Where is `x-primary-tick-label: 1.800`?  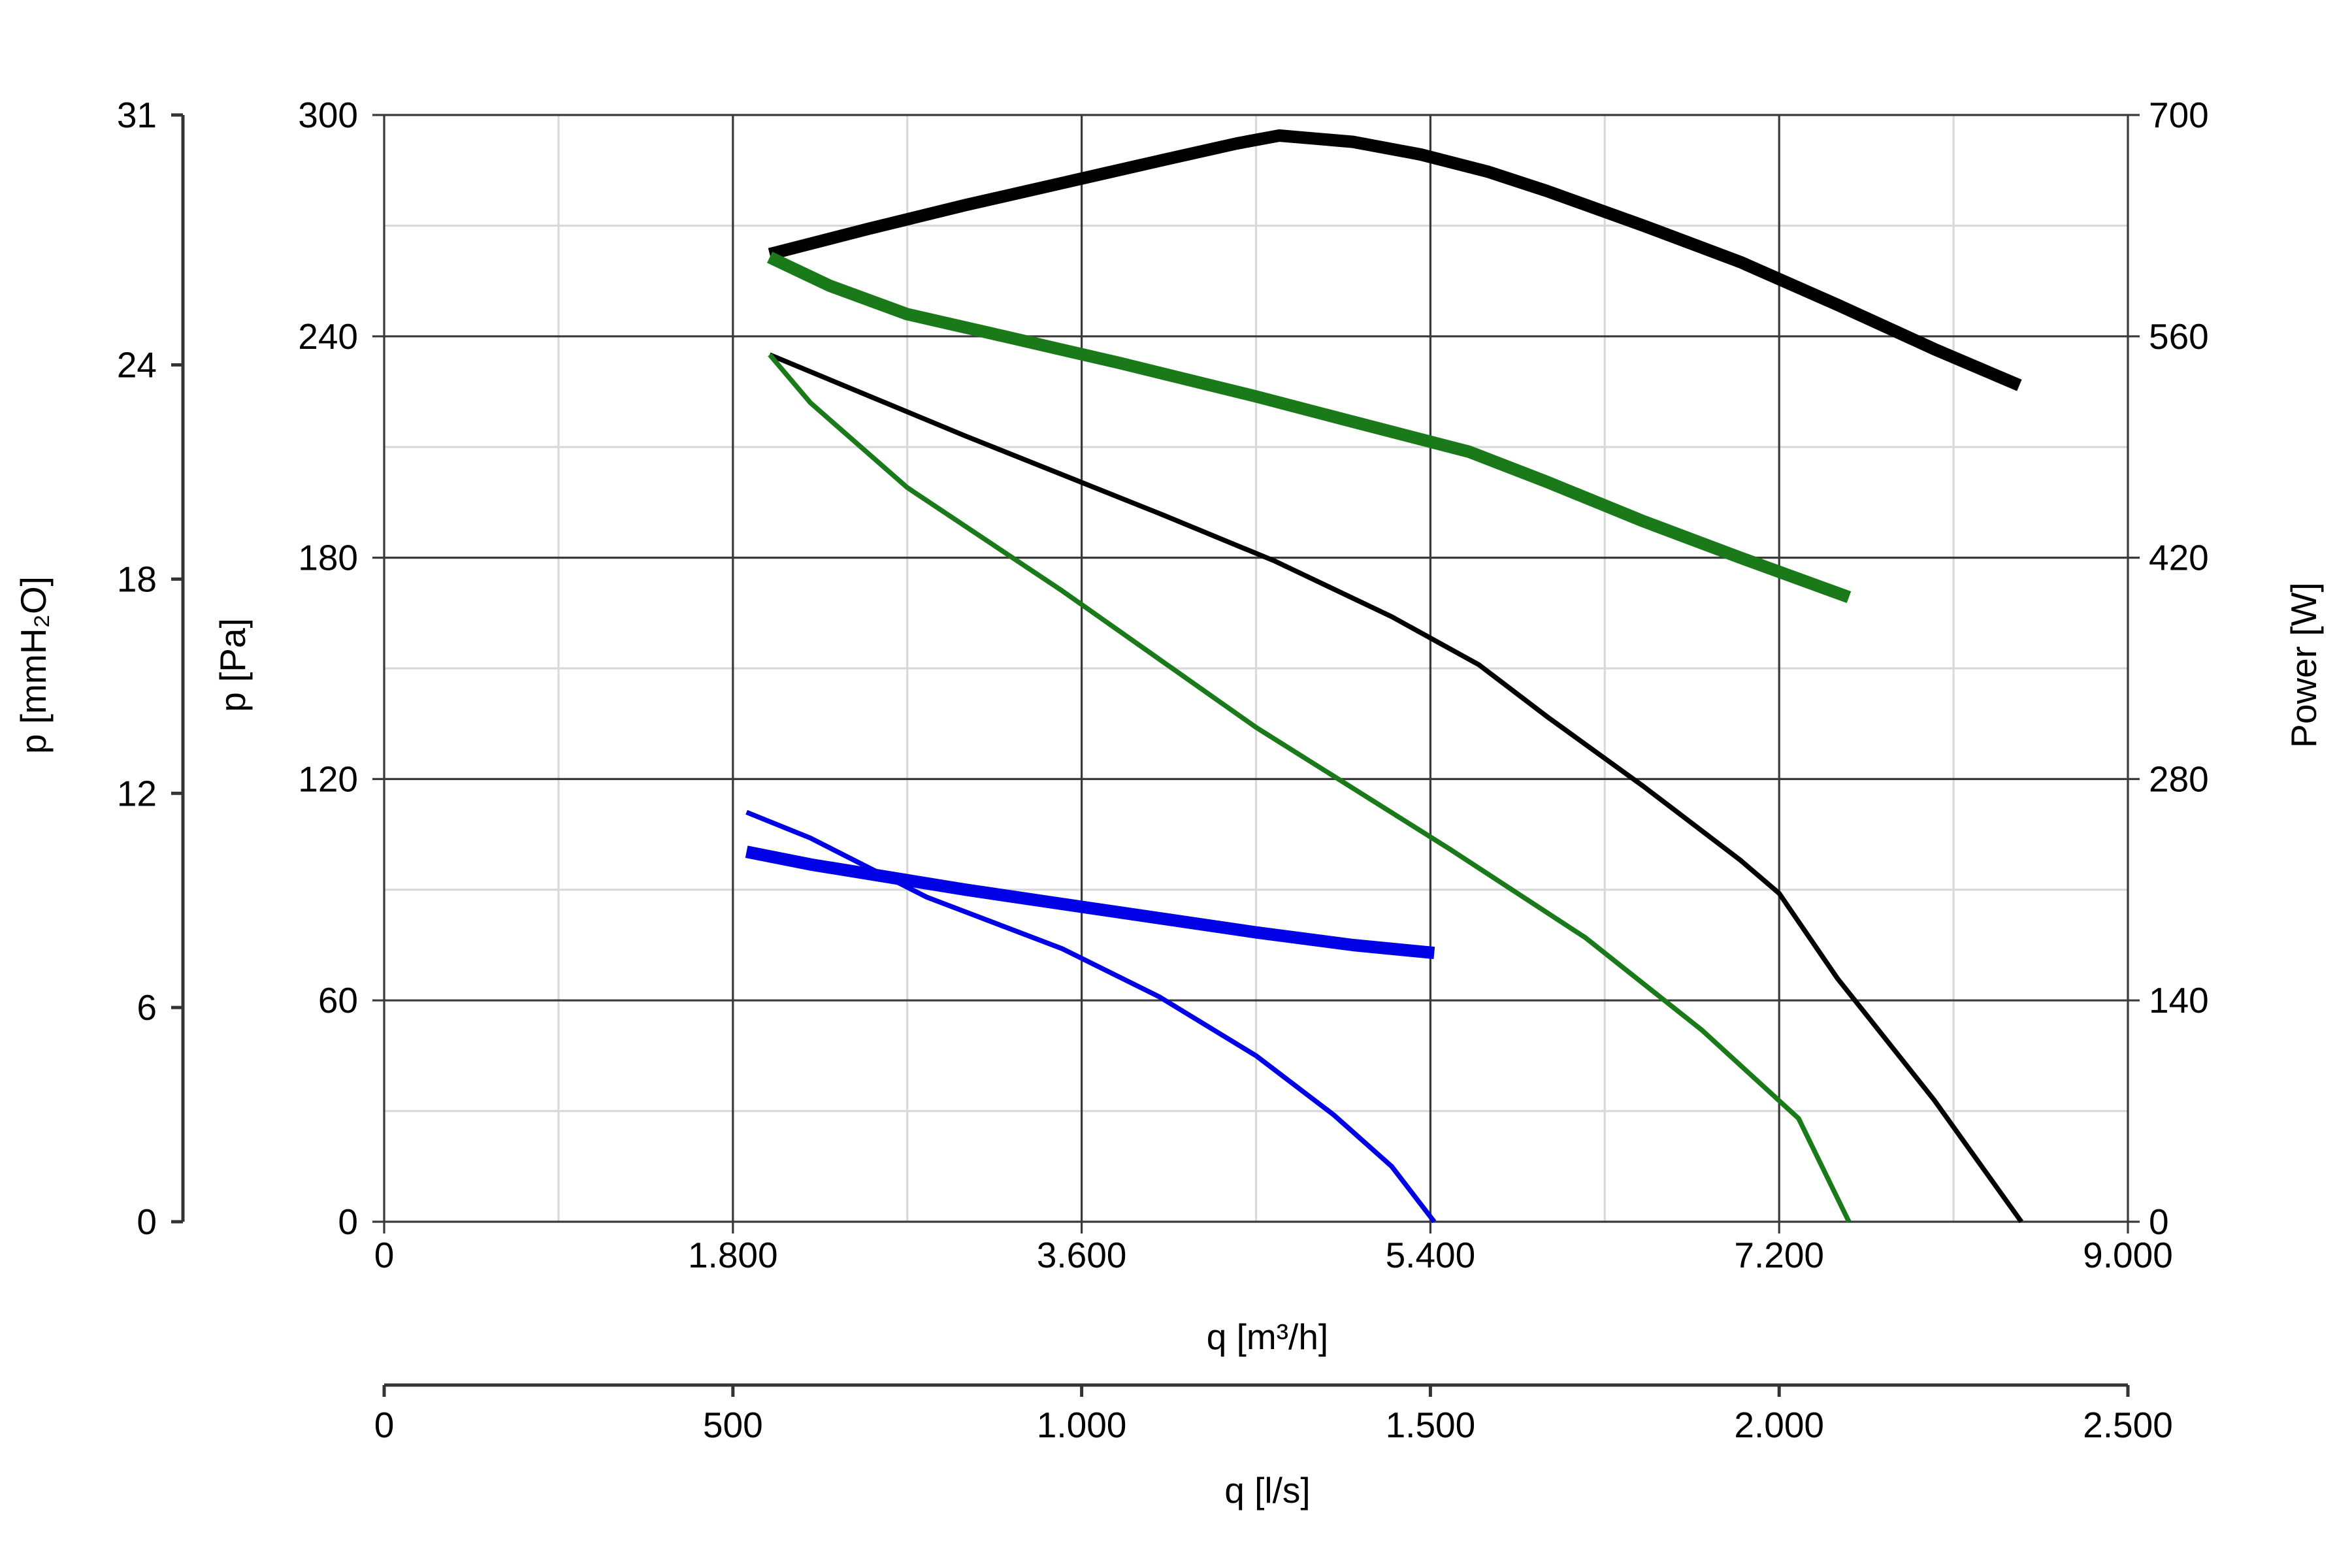
x-primary-tick-label: 1.800 is located at coordinates (733, 1255).